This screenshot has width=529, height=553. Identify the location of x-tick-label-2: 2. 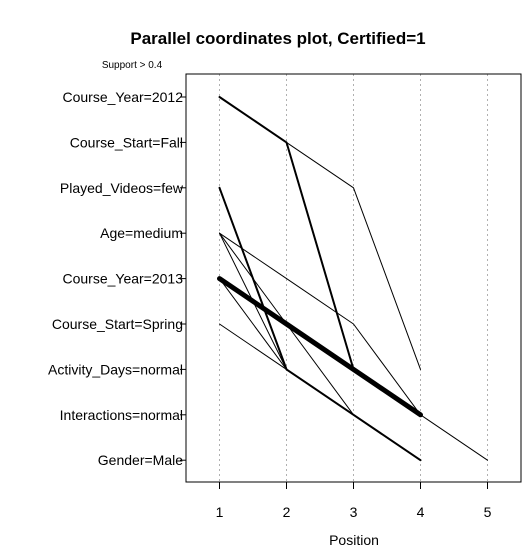
(287, 512).